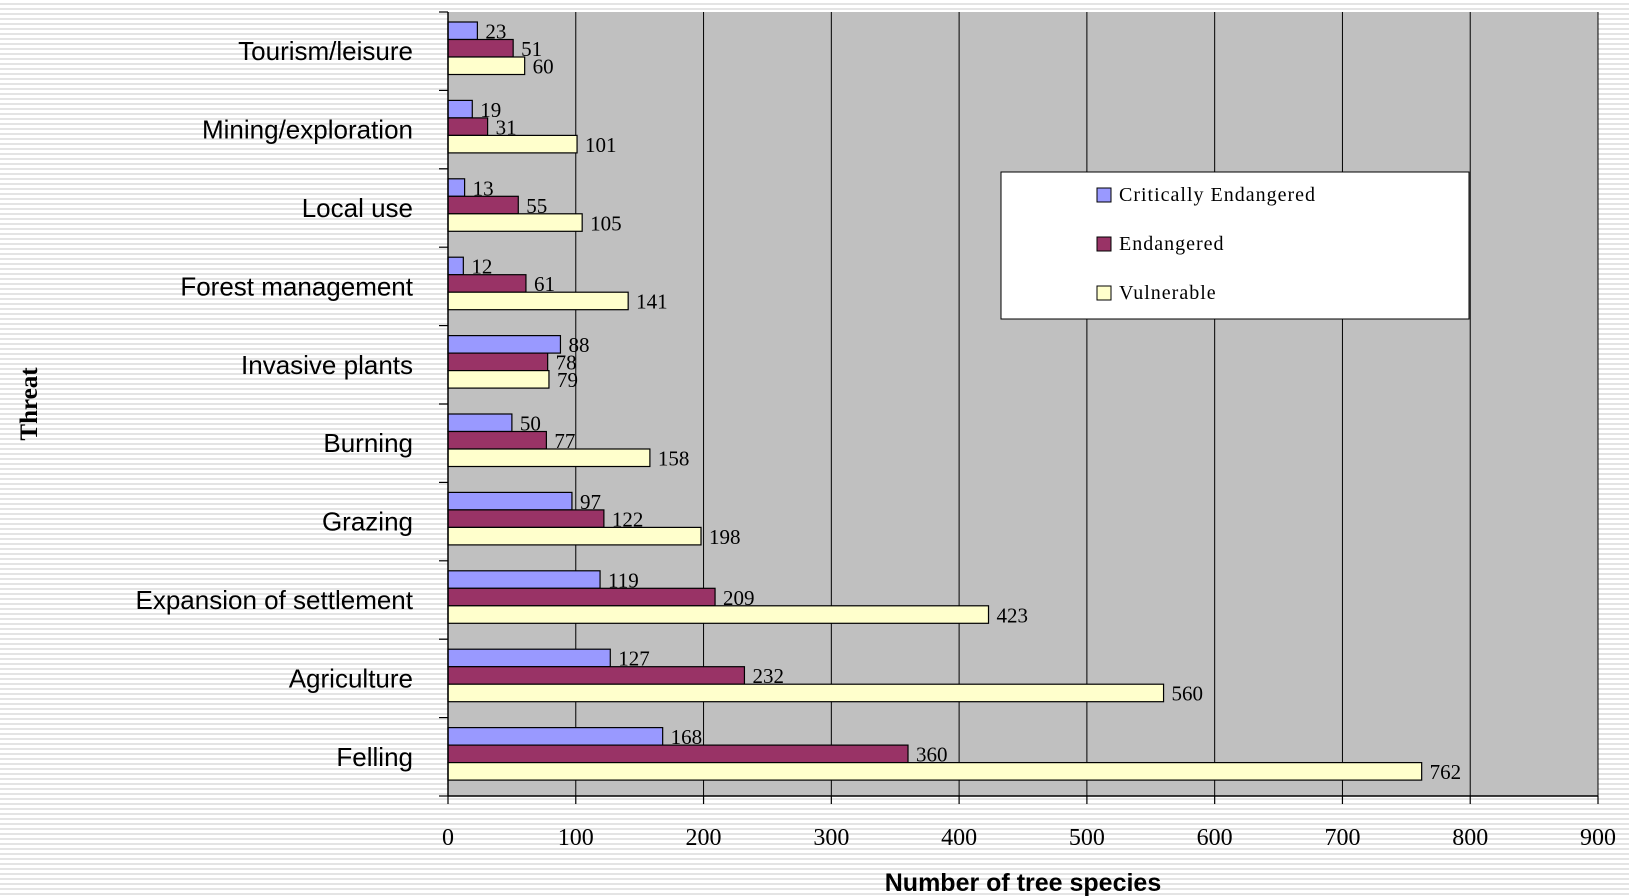  I want to click on data-label-5-2: 158, so click(674, 459).